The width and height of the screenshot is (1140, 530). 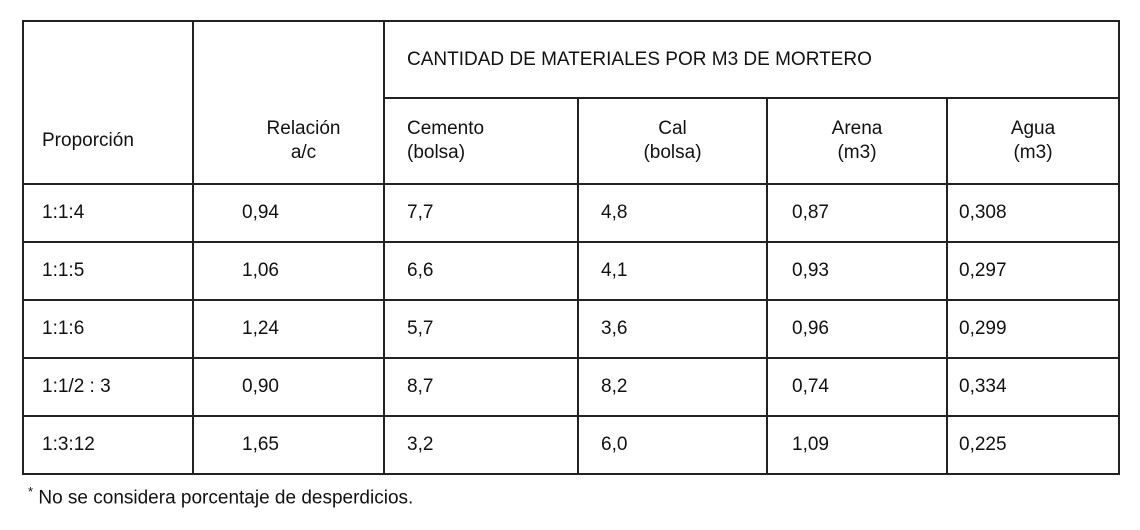 What do you see at coordinates (672, 141) in the screenshot?
I see `column-header: Cal (bolsa)` at bounding box center [672, 141].